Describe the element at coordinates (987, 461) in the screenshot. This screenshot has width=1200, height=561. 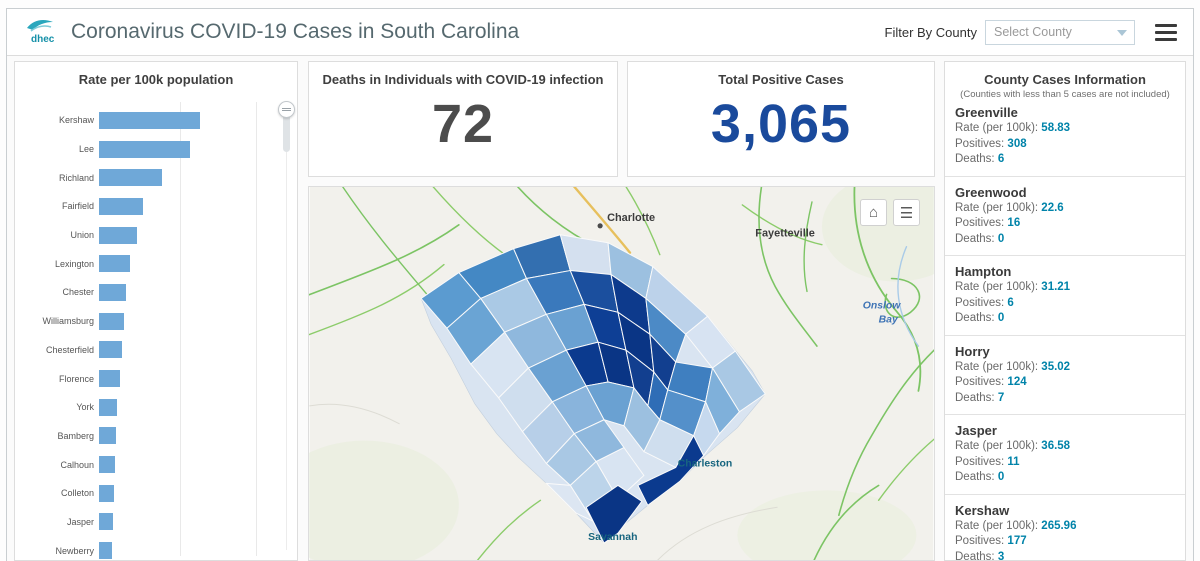
I see `county-stat-row: Positives: 11` at that location.